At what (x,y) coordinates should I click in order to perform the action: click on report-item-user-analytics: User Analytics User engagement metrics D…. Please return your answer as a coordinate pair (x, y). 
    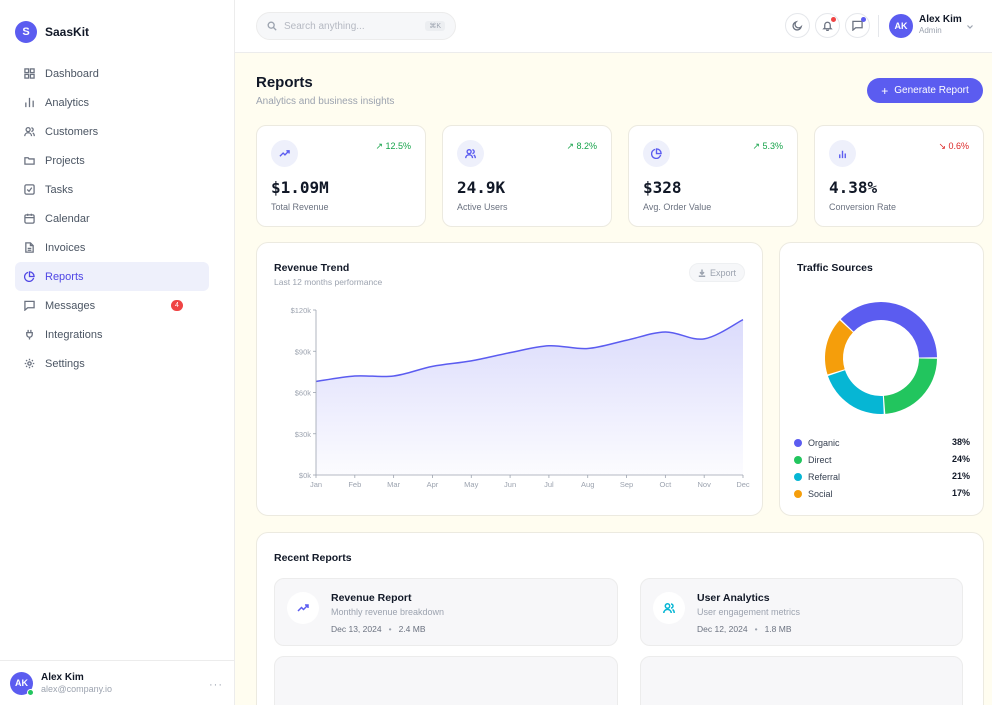
    Looking at the image, I should click on (801, 612).